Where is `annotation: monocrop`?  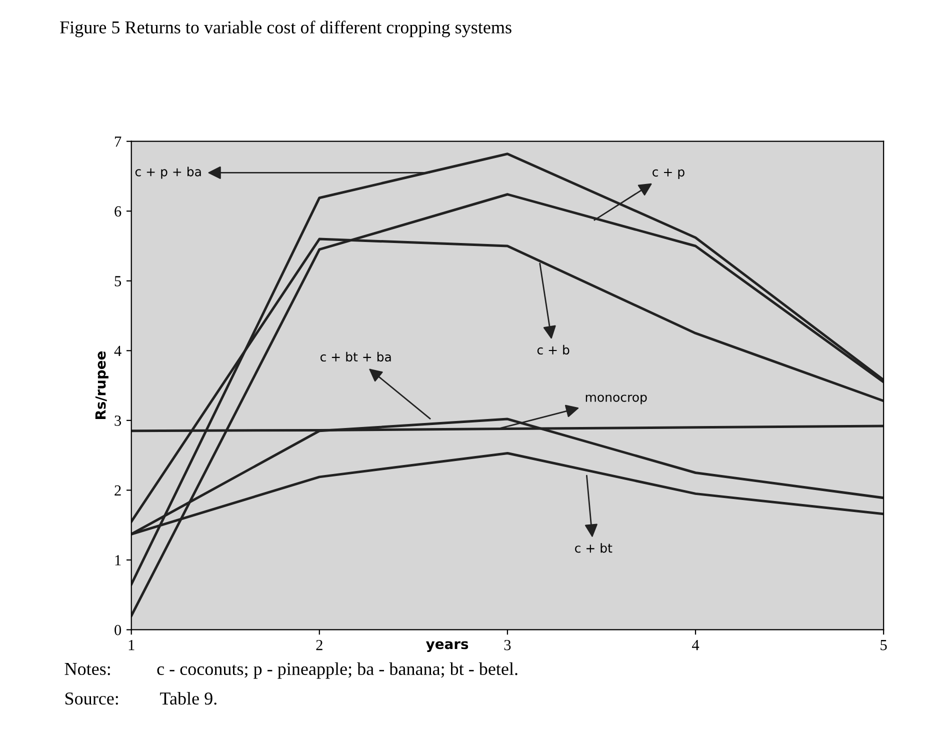 annotation: monocrop is located at coordinates (616, 399).